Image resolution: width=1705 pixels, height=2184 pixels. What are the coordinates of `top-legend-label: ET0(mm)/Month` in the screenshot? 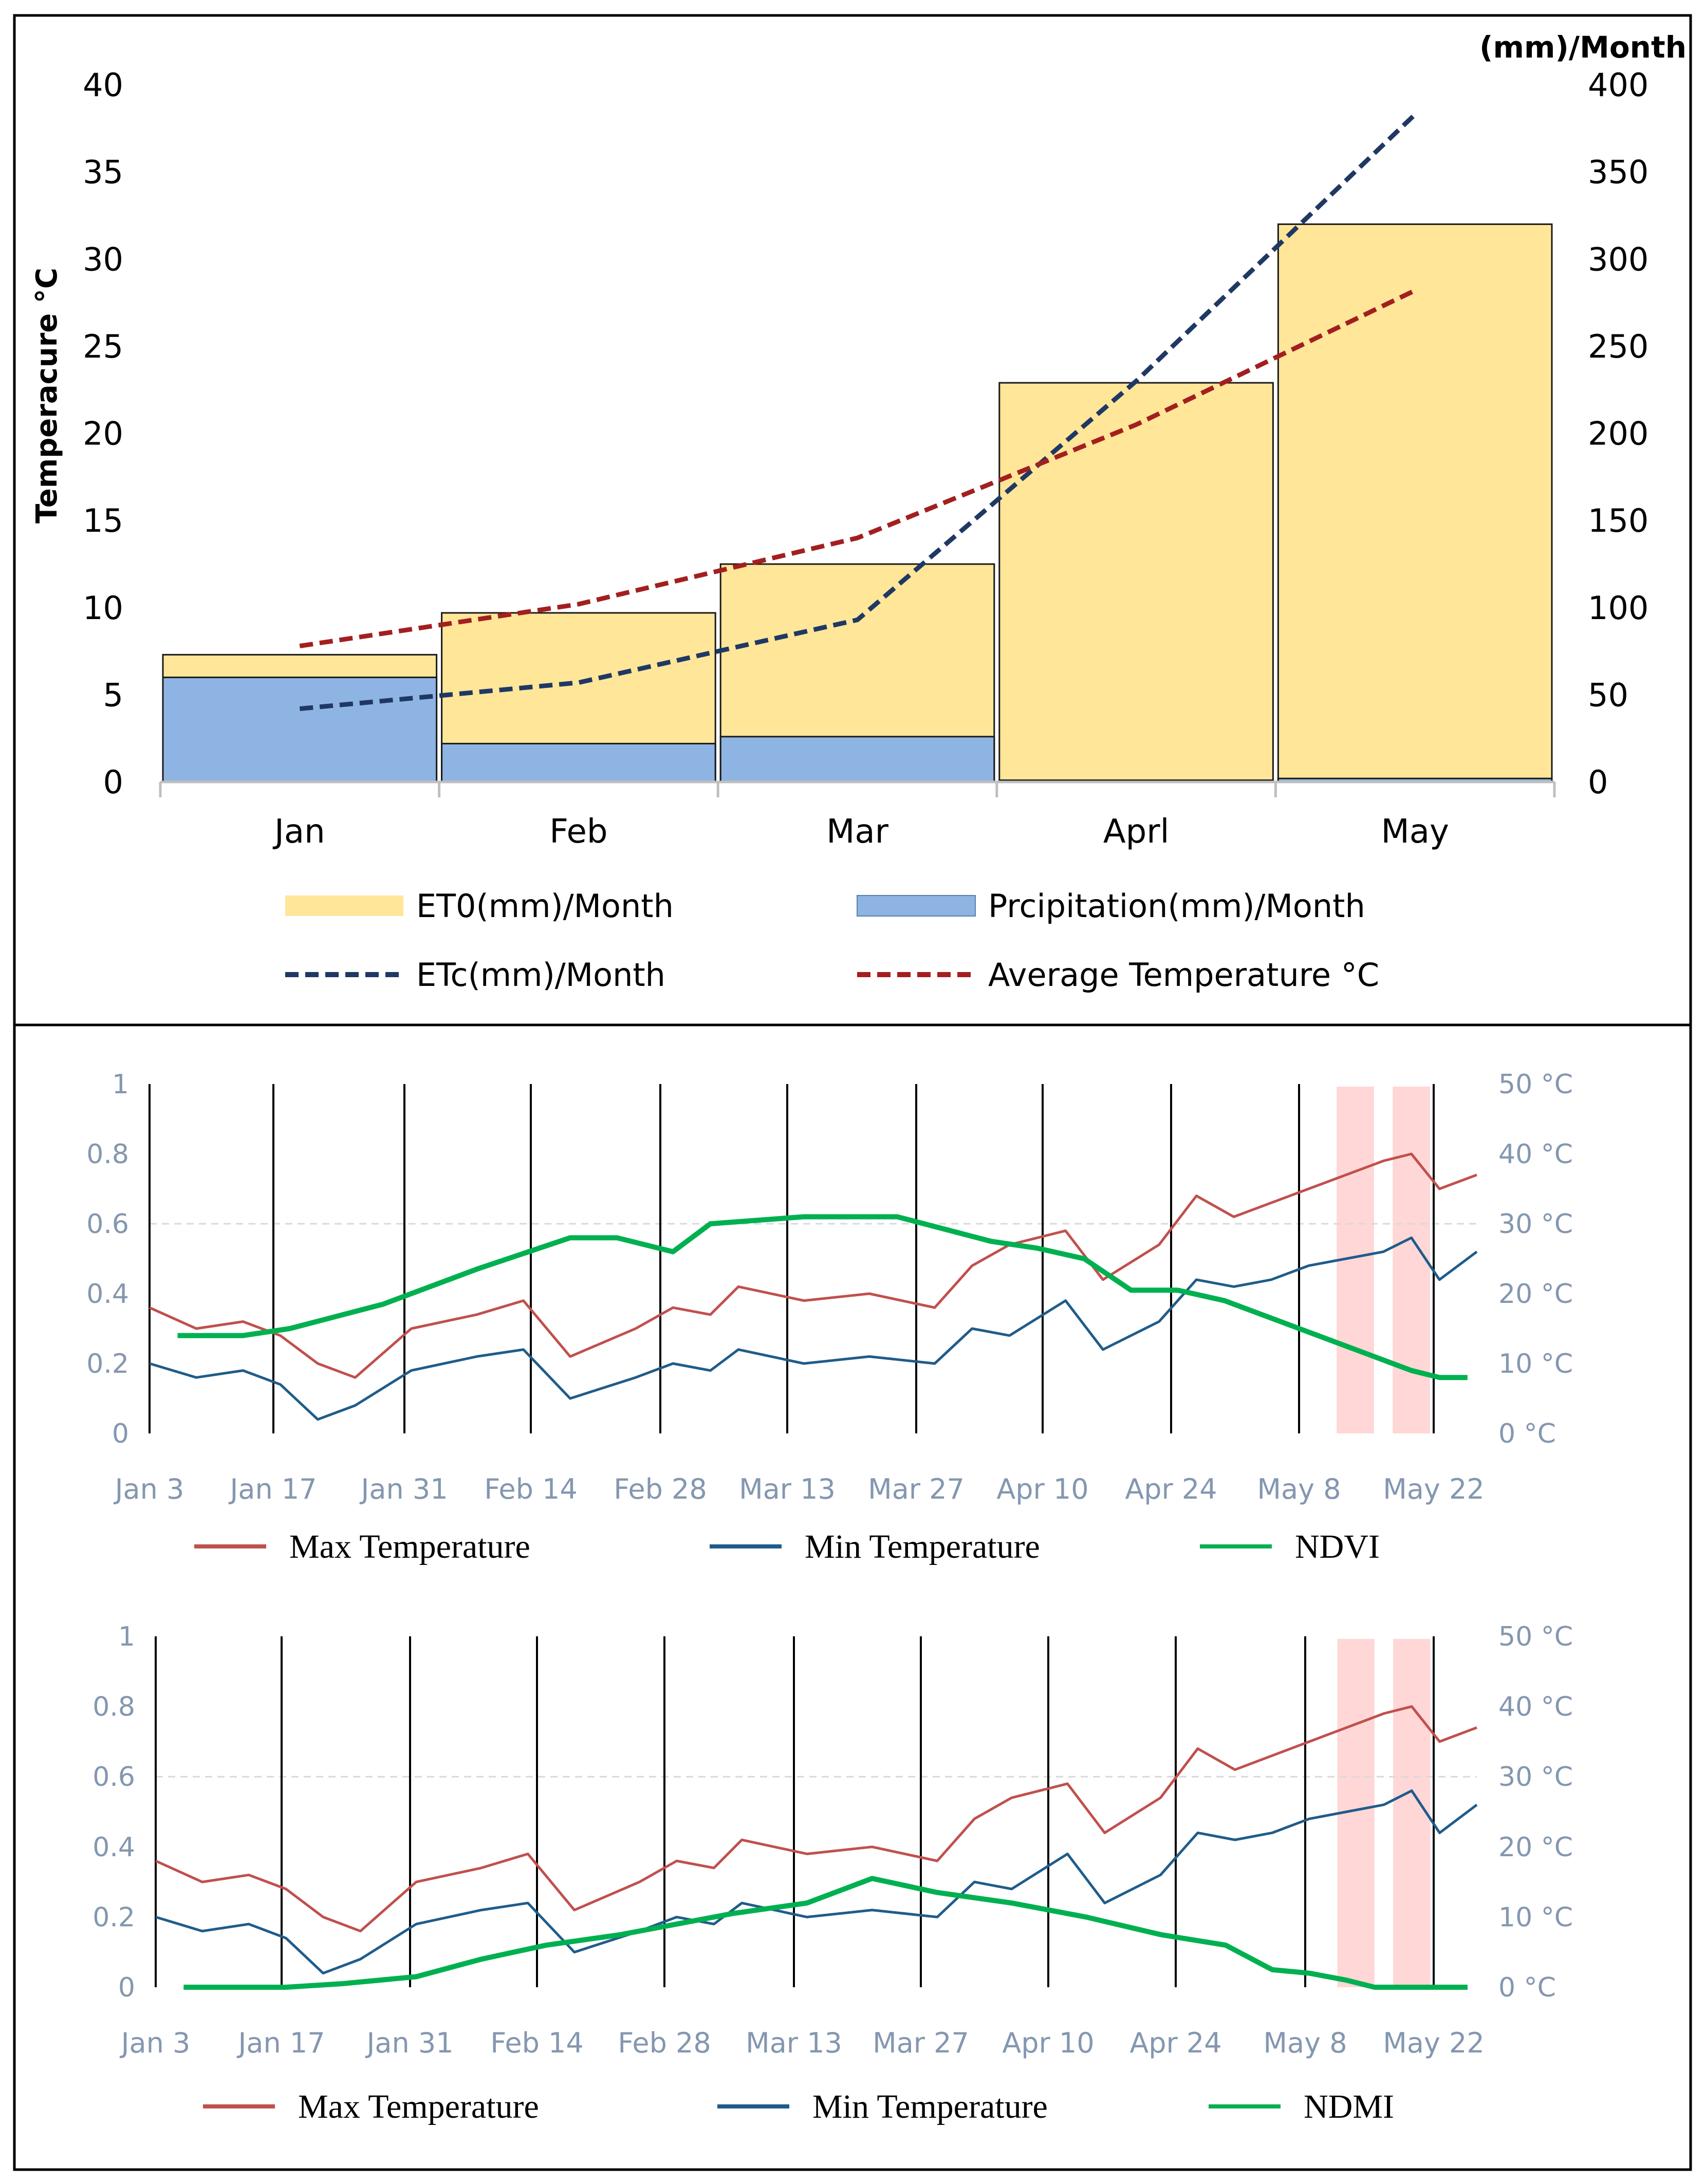 It's located at (545, 906).